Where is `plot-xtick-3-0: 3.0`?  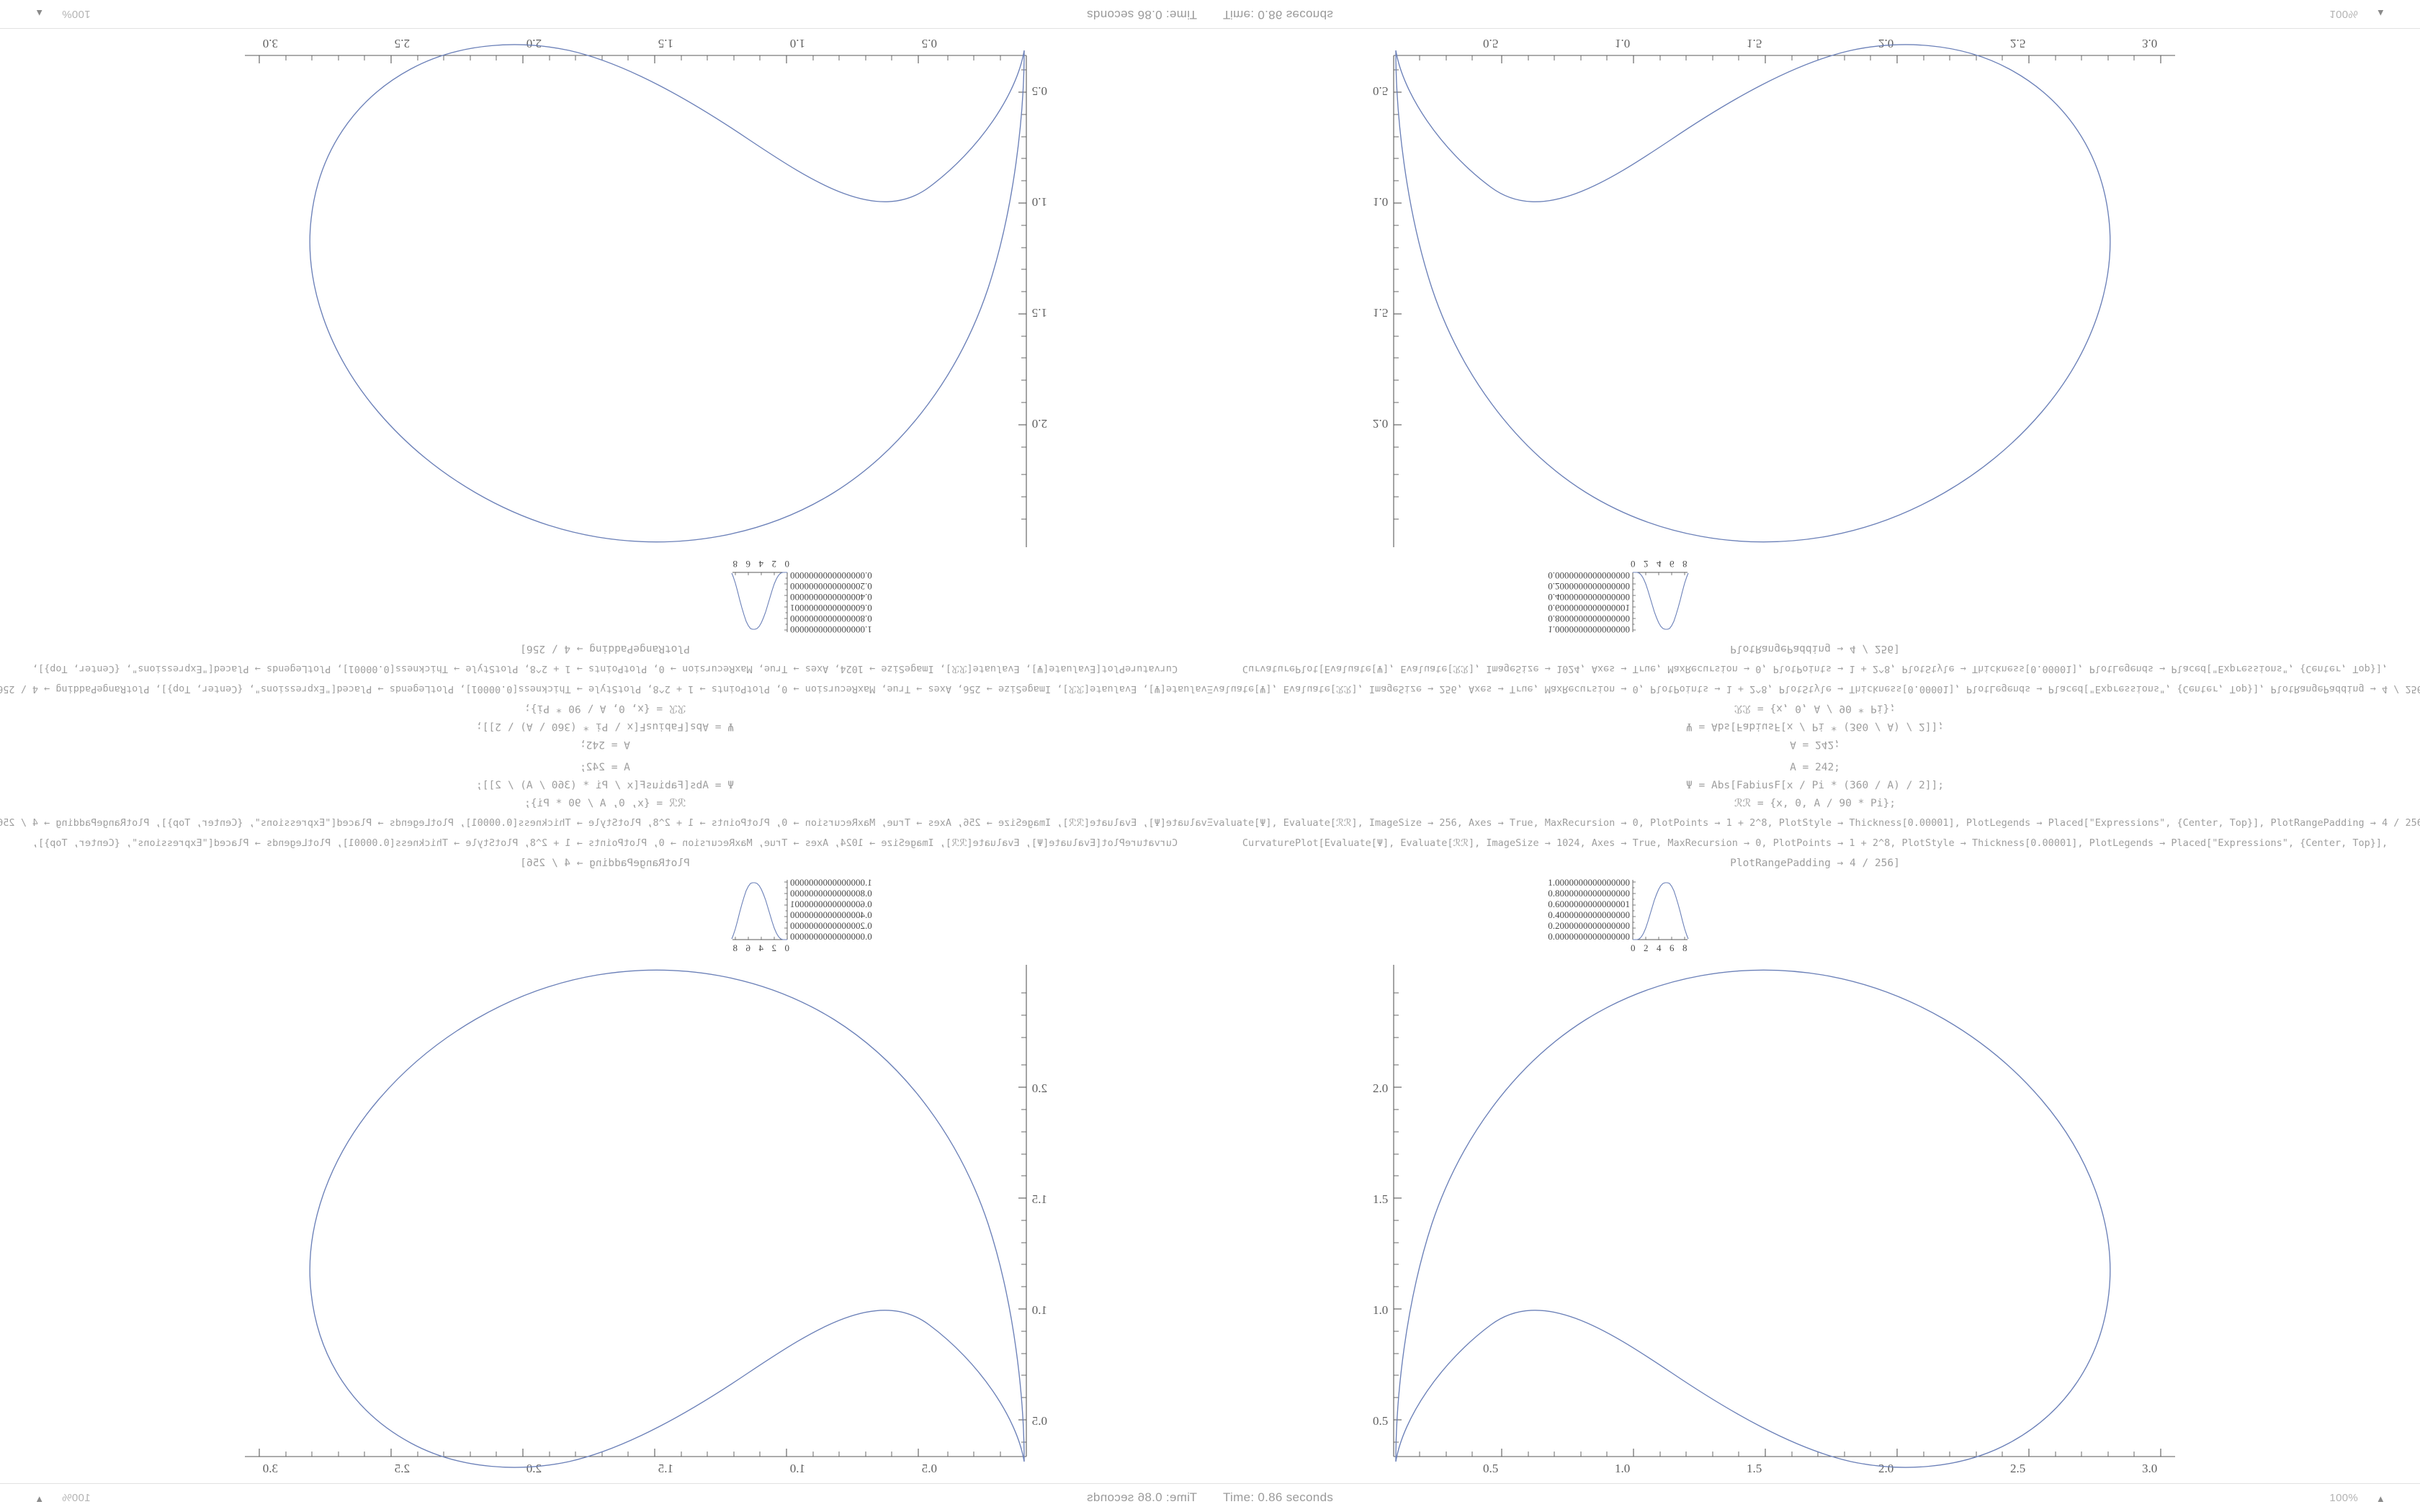
plot-xtick-3-0: 3.0 is located at coordinates (2150, 1468).